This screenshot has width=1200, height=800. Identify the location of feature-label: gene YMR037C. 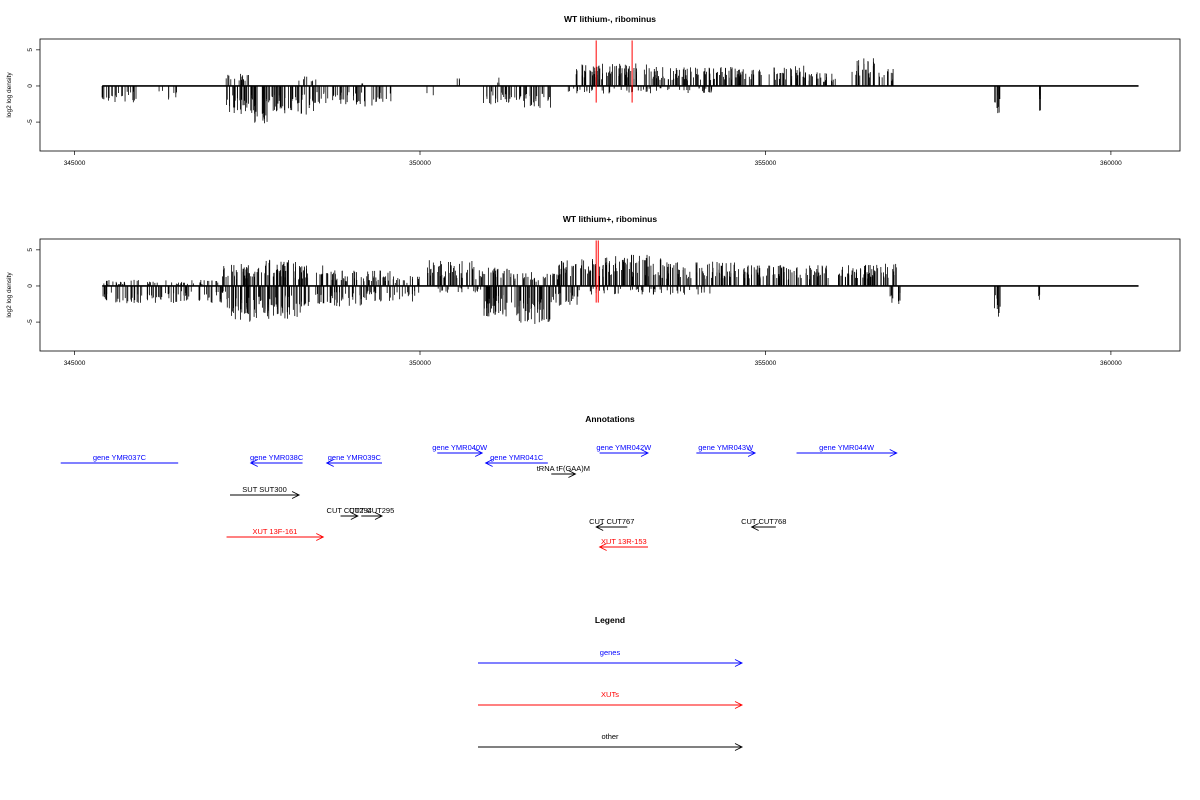
(120, 457).